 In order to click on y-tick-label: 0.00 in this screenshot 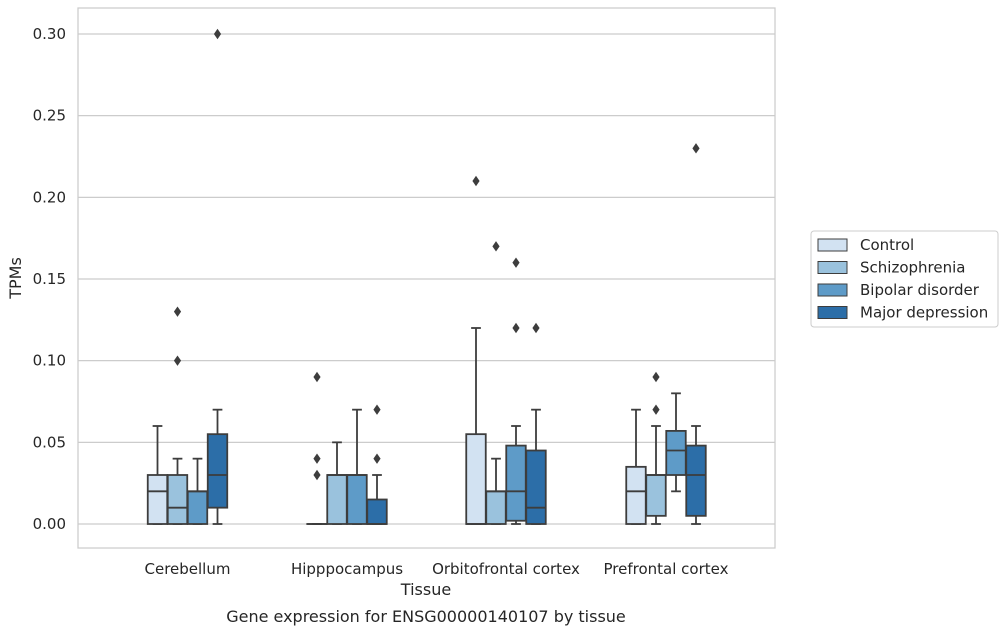, I will do `click(49, 524)`.